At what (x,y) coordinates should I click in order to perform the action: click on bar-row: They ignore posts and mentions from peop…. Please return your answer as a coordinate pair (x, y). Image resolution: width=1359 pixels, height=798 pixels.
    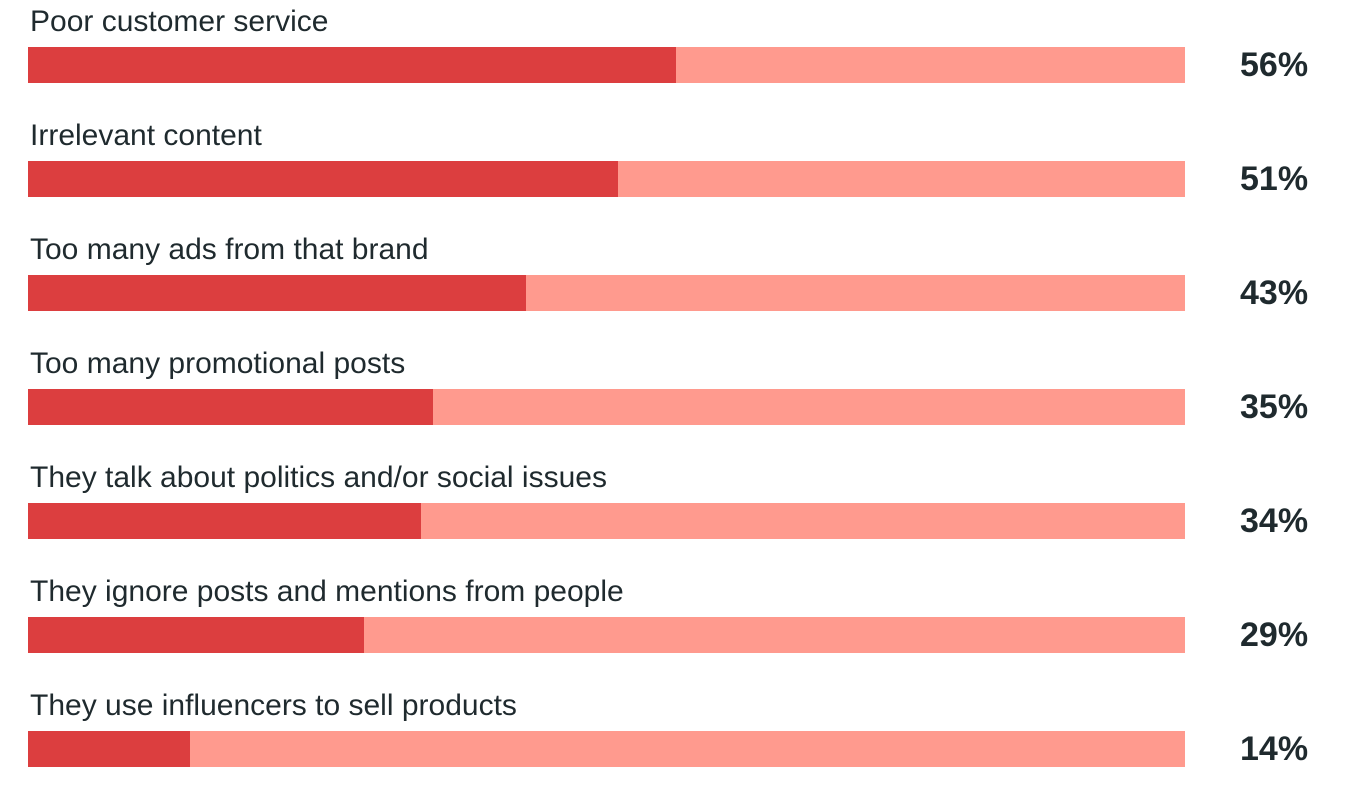
    Looking at the image, I should click on (679, 627).